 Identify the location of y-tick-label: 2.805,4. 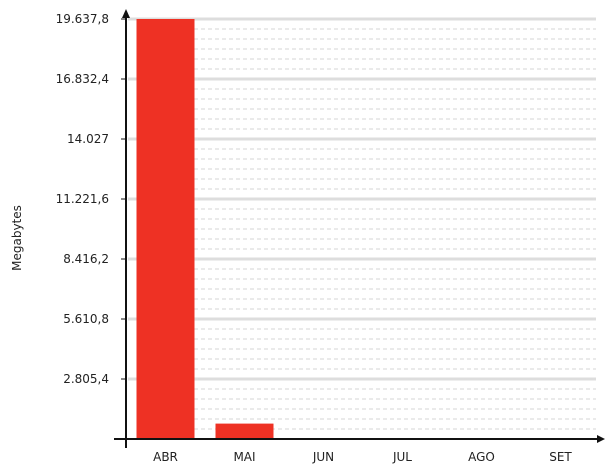
(86, 379).